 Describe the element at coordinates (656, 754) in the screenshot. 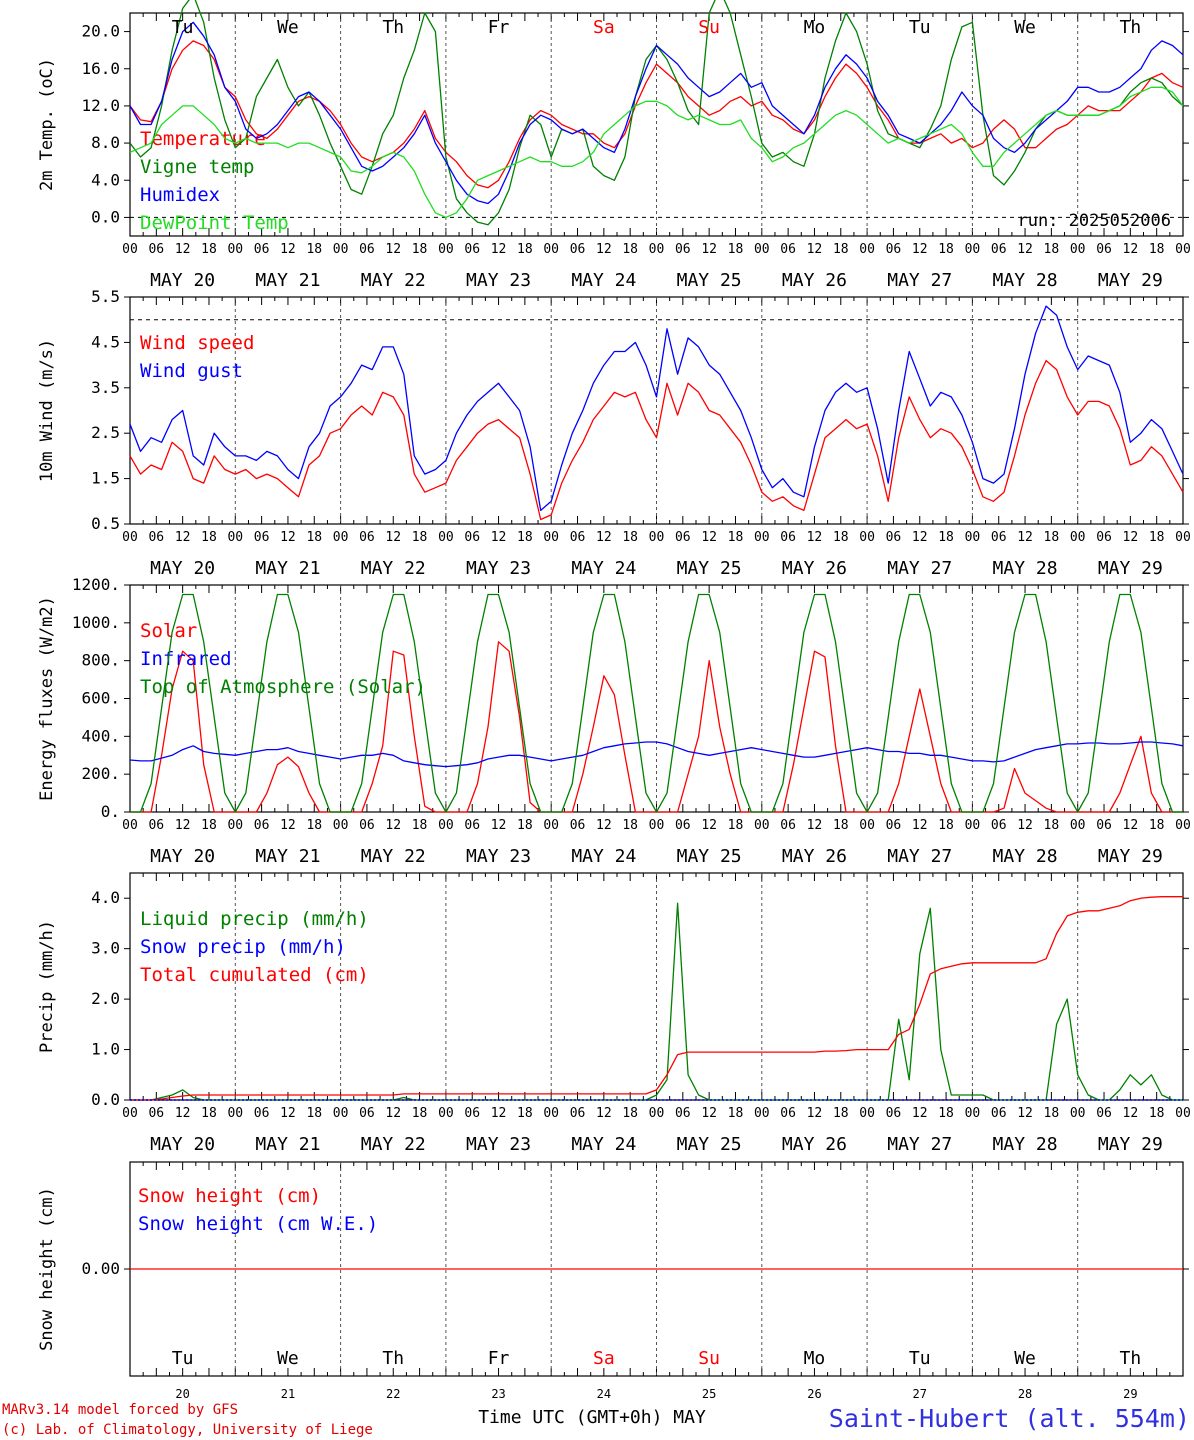

I see `series-line-infrared` at that location.